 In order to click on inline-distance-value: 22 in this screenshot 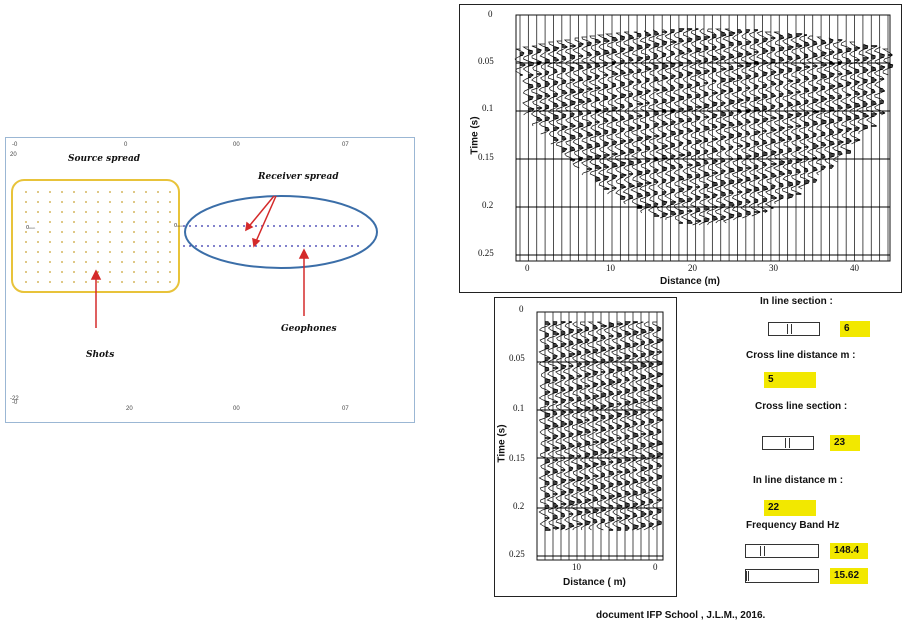, I will do `click(790, 508)`.